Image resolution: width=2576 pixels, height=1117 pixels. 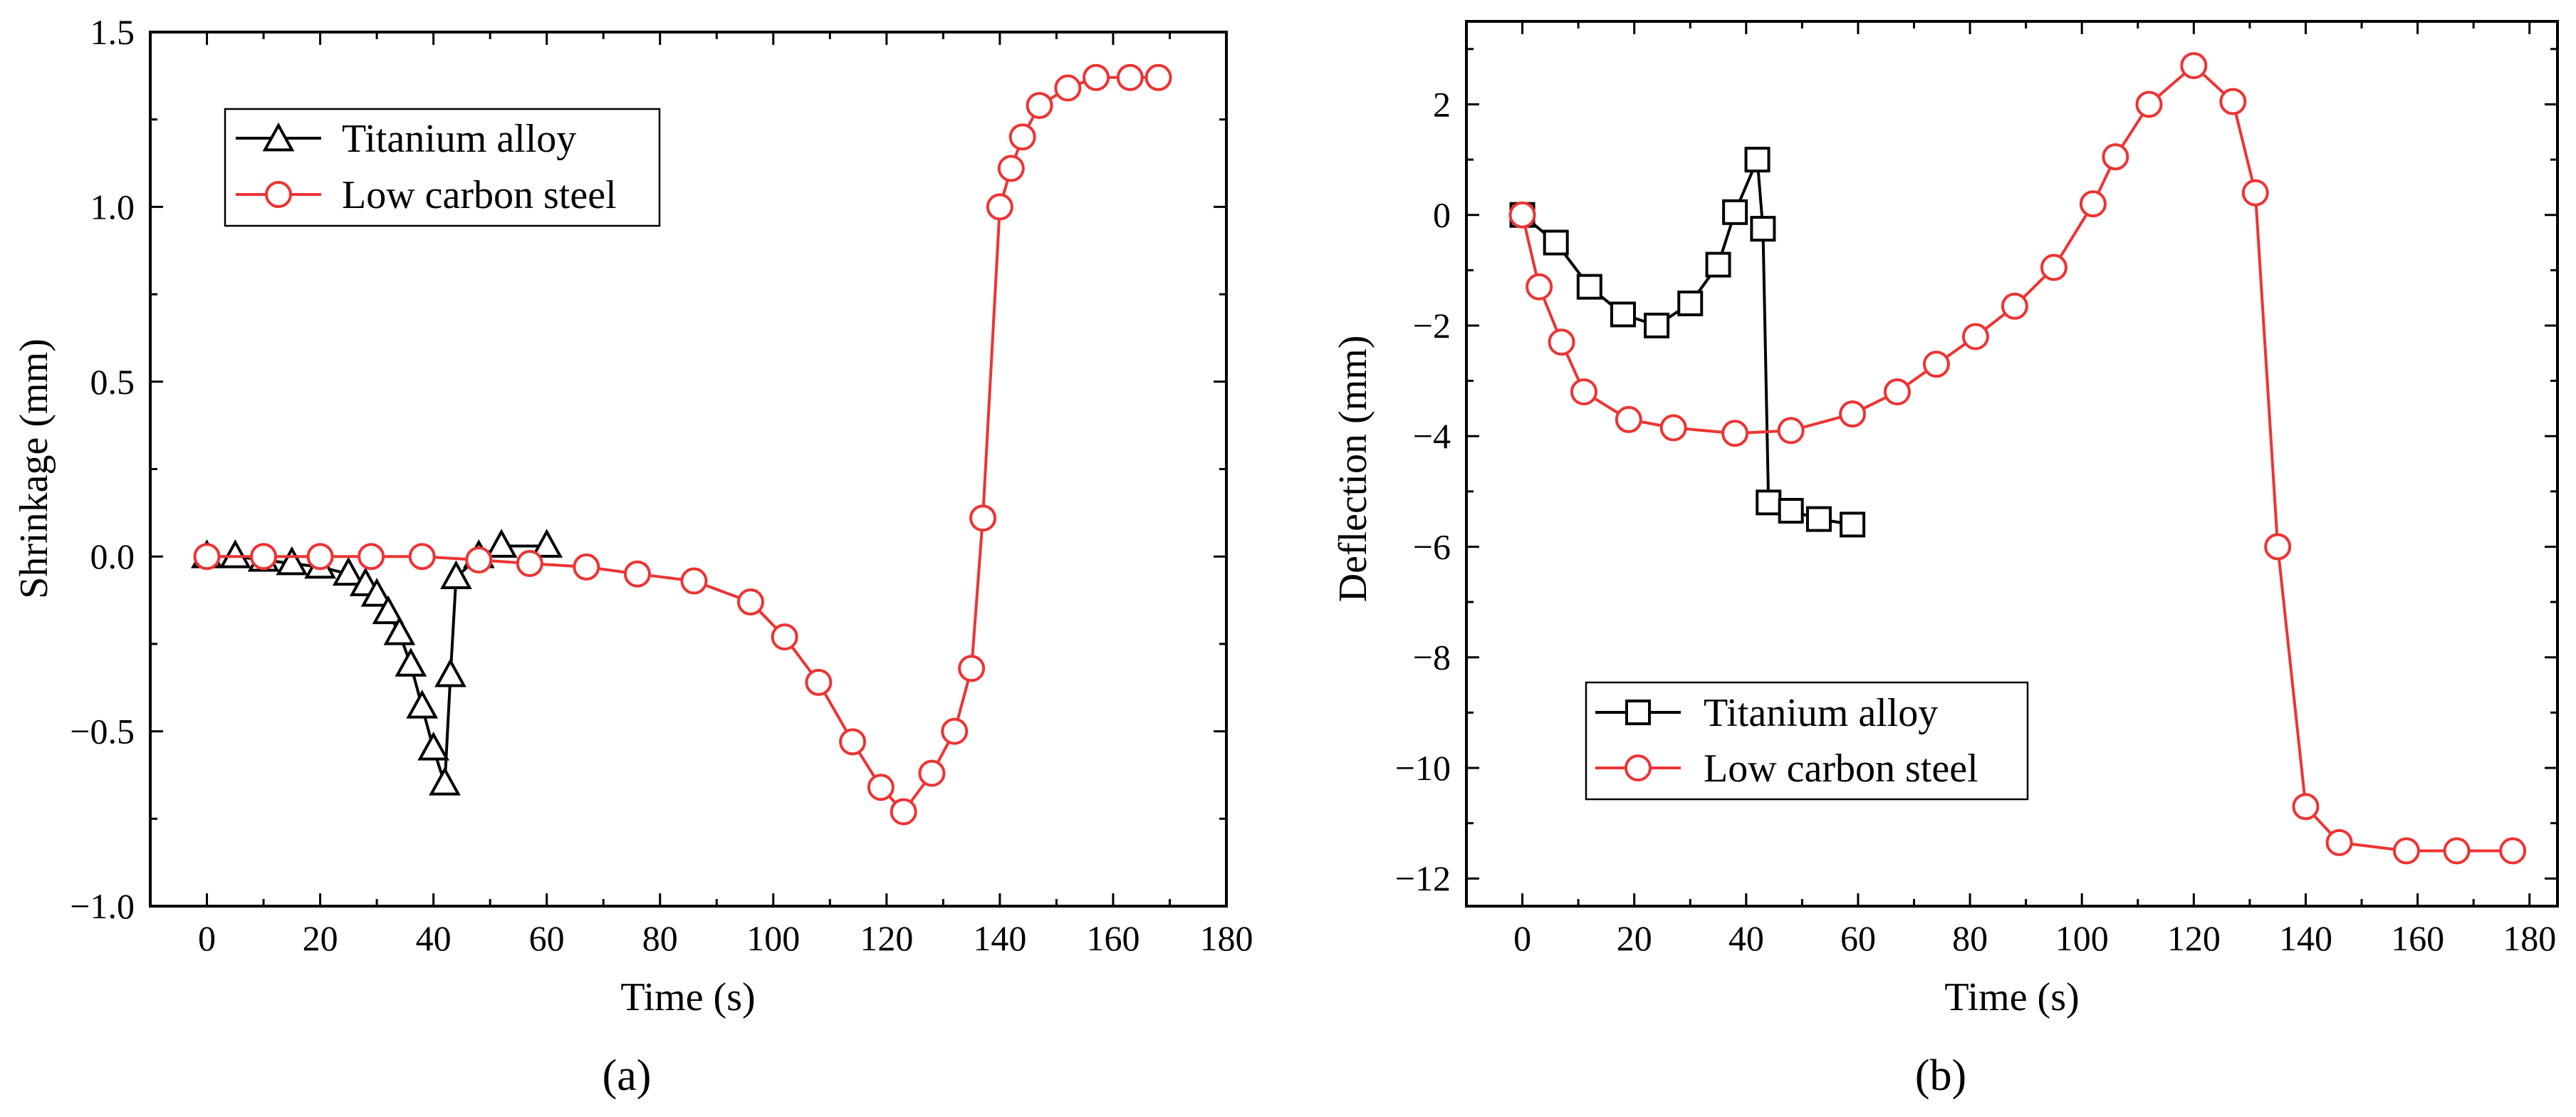 What do you see at coordinates (34, 468) in the screenshot?
I see `y-axis-title: Shrinkage (mm)` at bounding box center [34, 468].